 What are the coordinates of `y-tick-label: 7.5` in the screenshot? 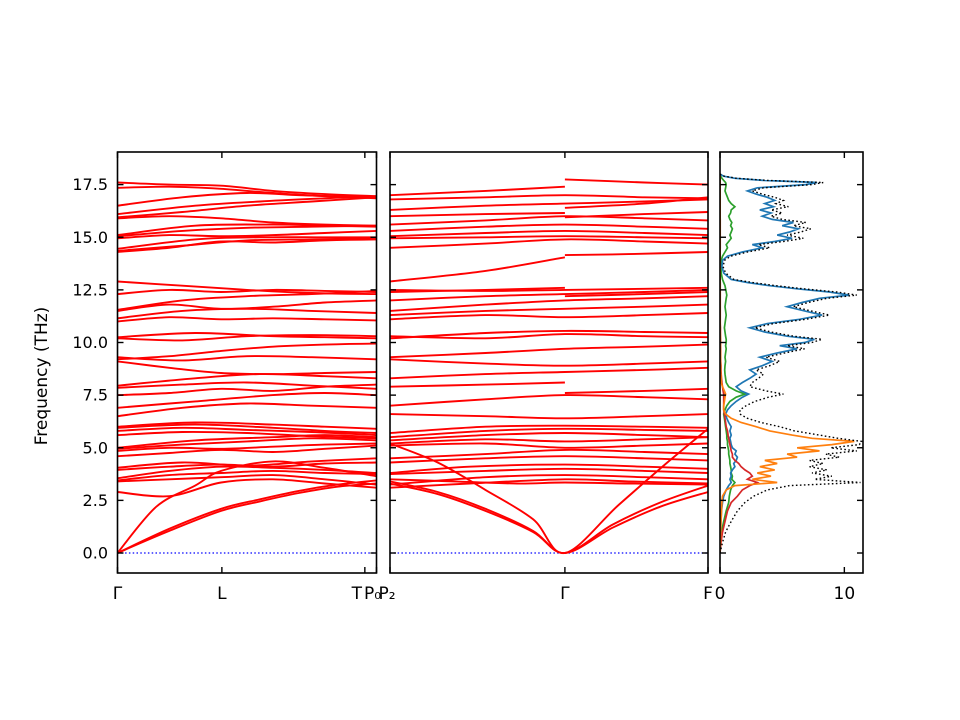 It's located at (95, 395).